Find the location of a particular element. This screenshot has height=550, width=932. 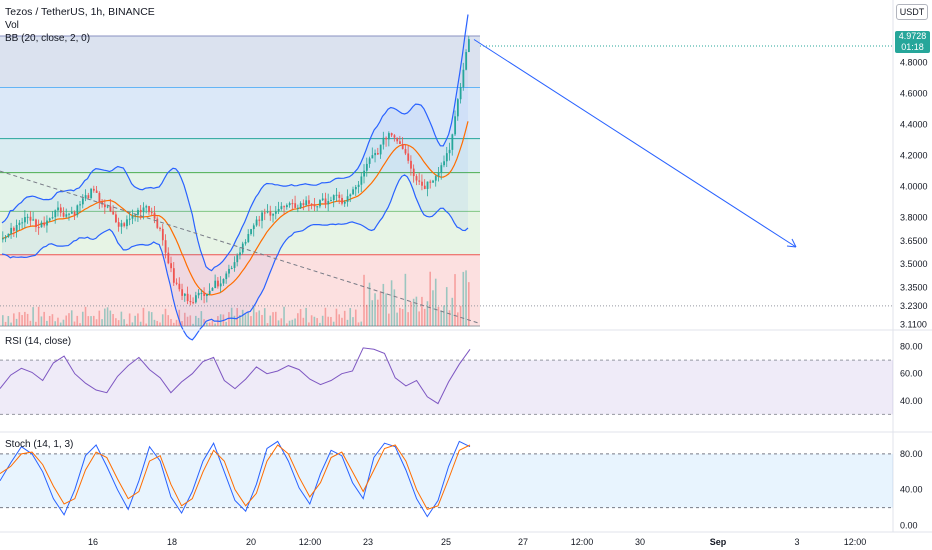

price-tick-label: 3.5000 is located at coordinates (914, 264).